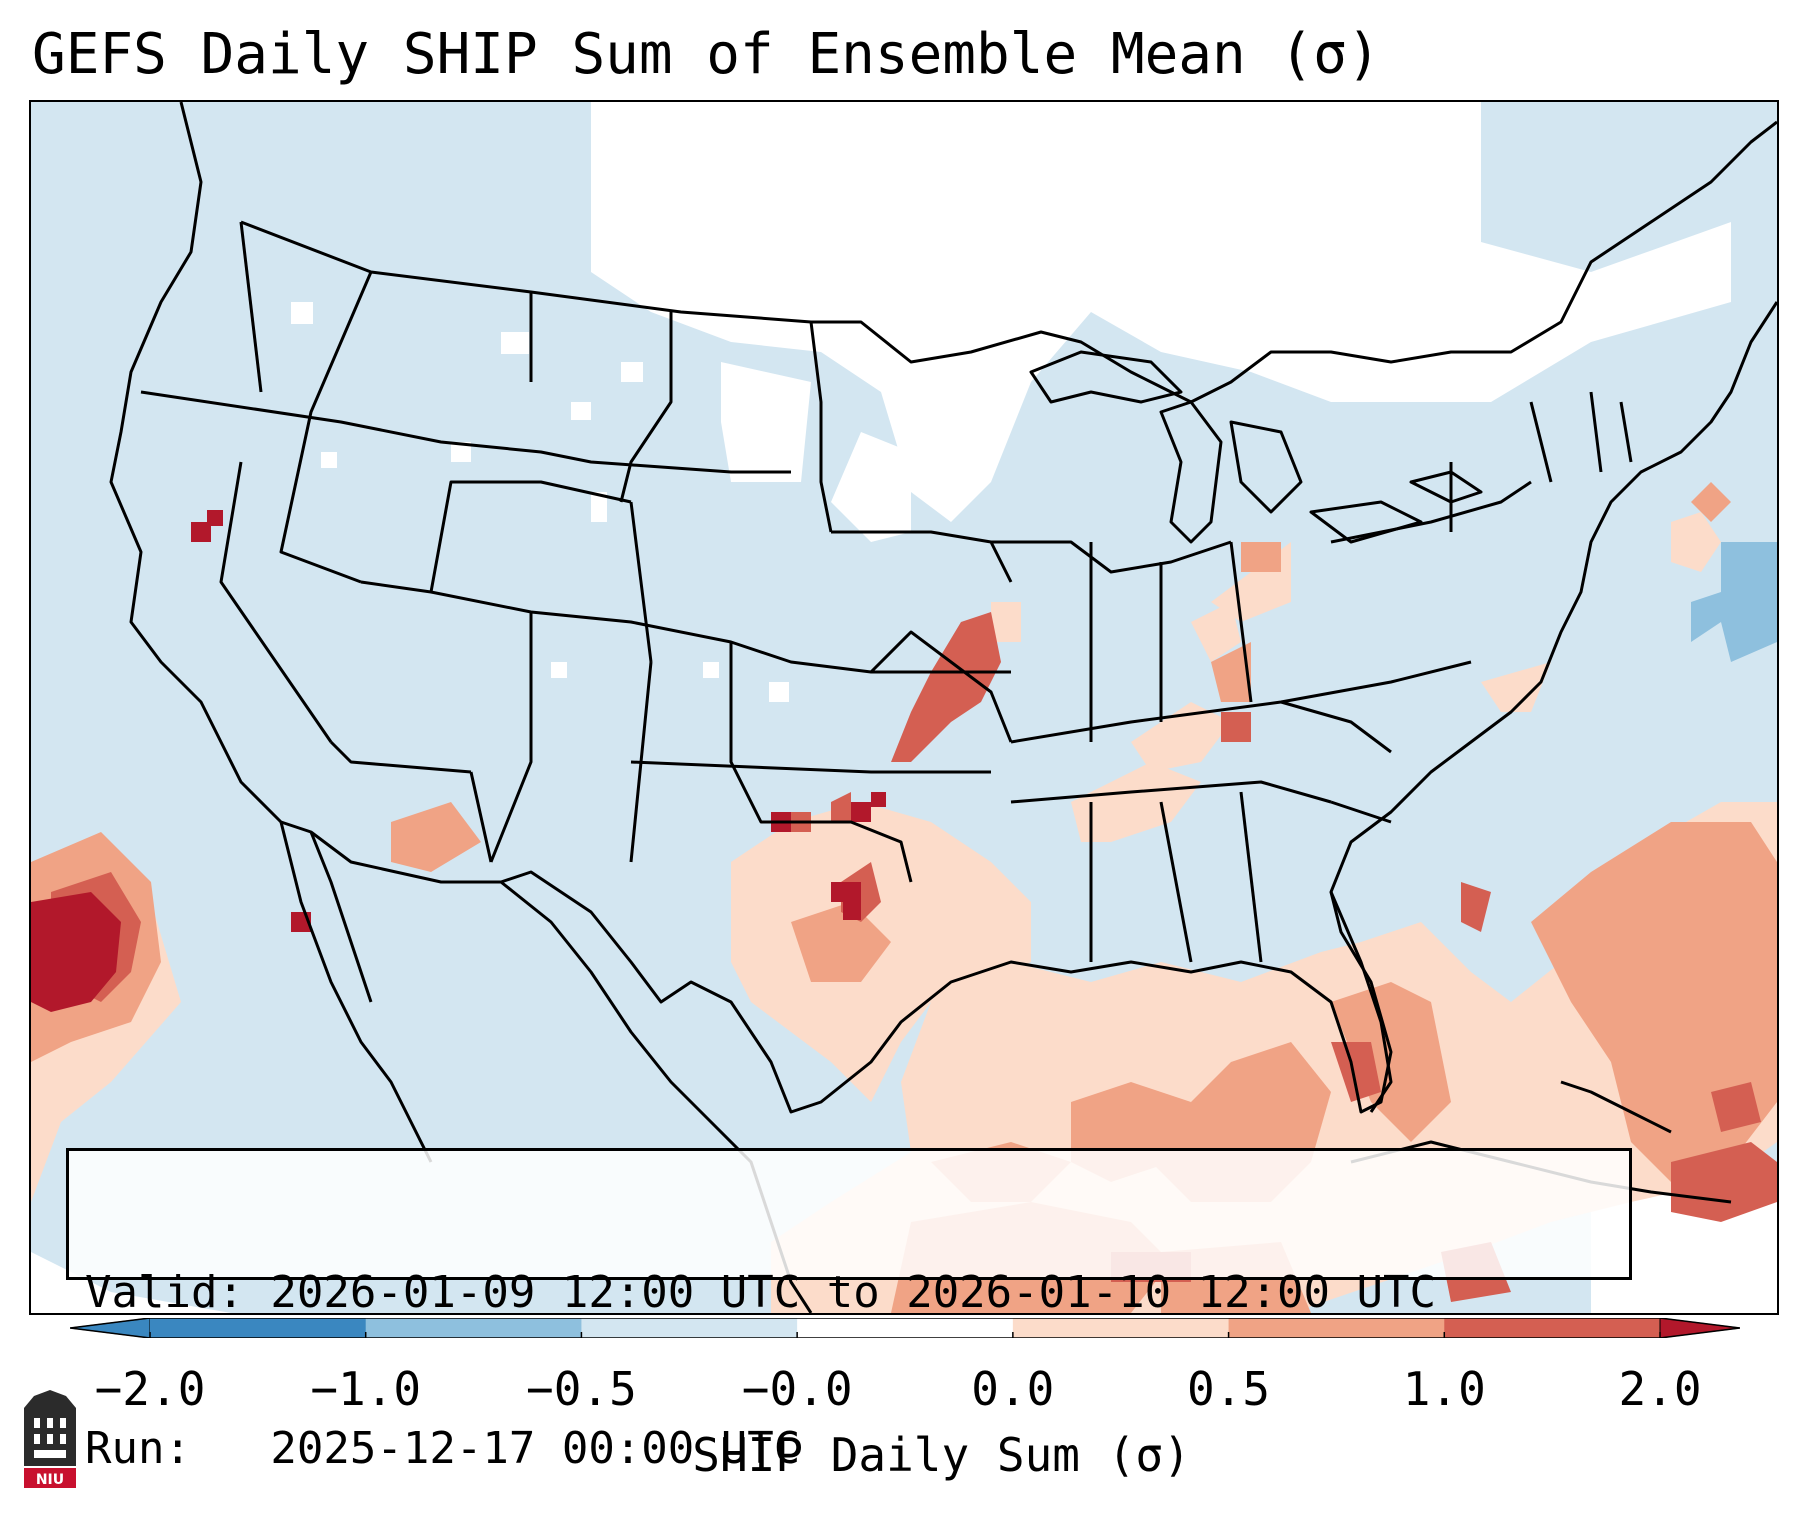  What do you see at coordinates (706, 54) in the screenshot?
I see `chart-title: GEFS Daily SHIP Sum of Ensemble Mean (σ)` at bounding box center [706, 54].